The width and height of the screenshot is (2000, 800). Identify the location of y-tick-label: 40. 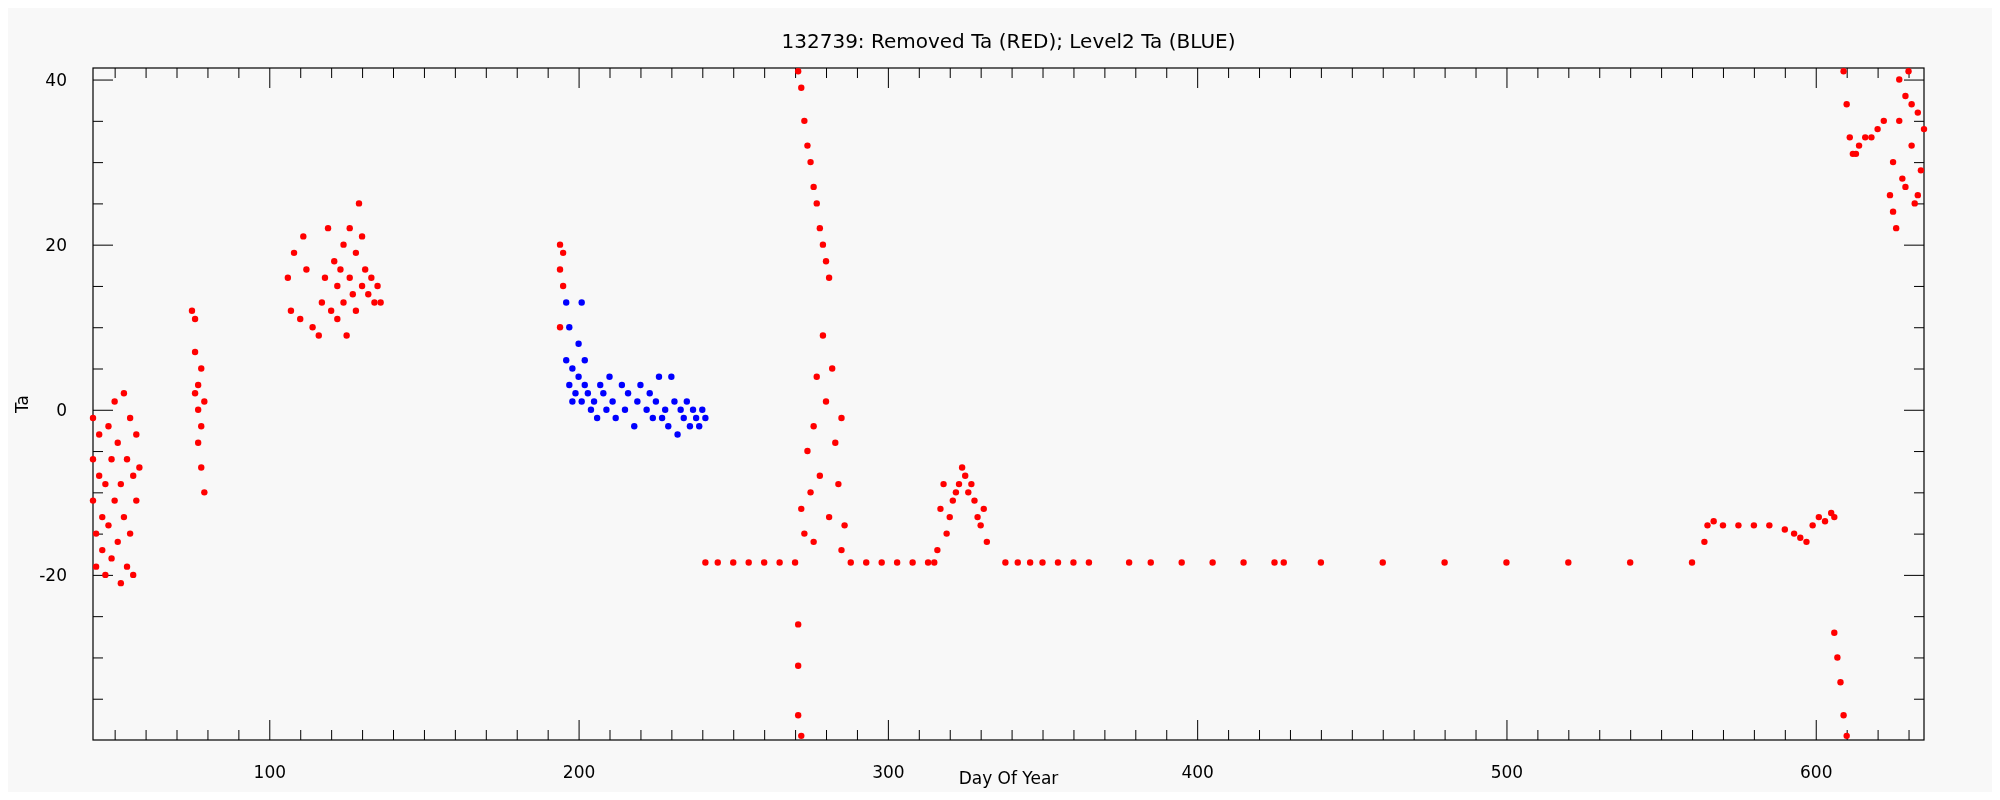
(56, 79).